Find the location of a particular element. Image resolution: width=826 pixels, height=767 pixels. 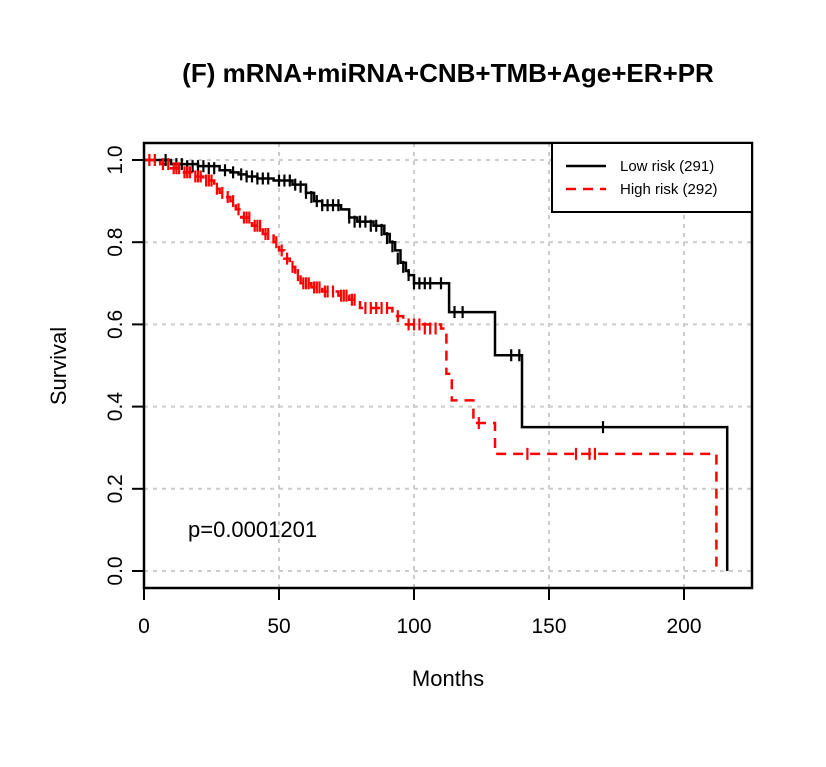

y-tick-label: 0.4 is located at coordinates (115, 407).